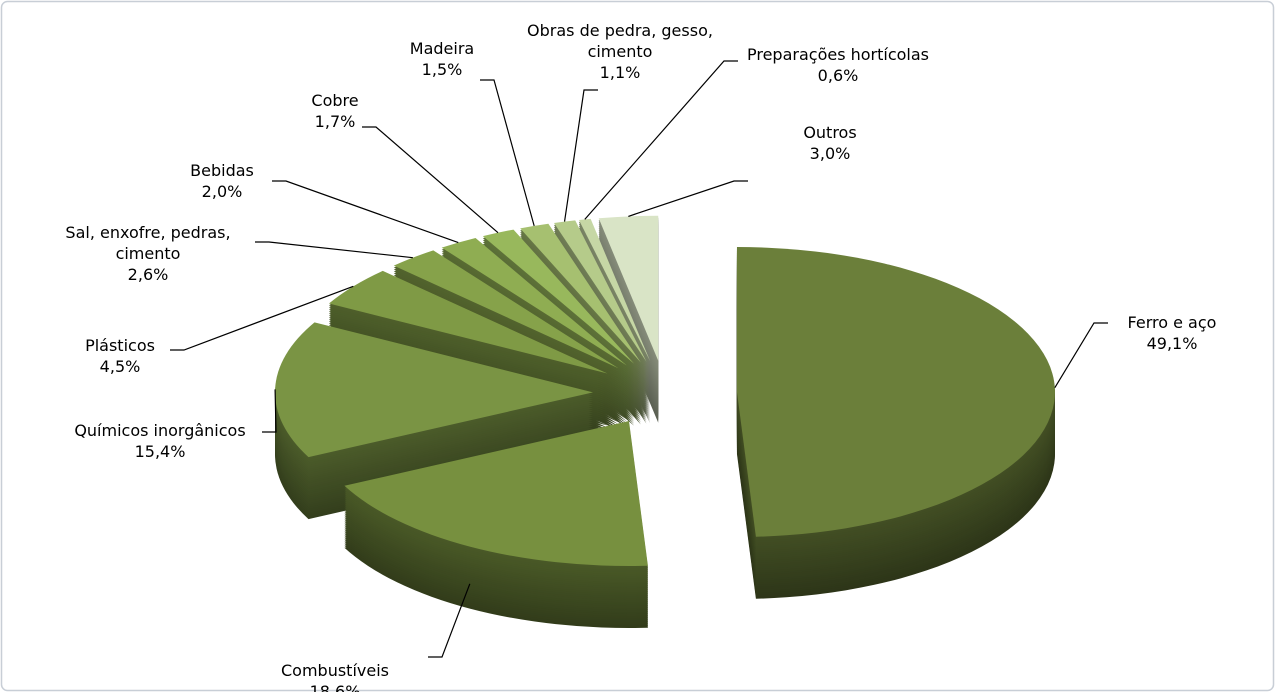 This screenshot has height=692, width=1275. What do you see at coordinates (160, 441) in the screenshot?
I see `data-label: Químicos inorgânicos 15,4%` at bounding box center [160, 441].